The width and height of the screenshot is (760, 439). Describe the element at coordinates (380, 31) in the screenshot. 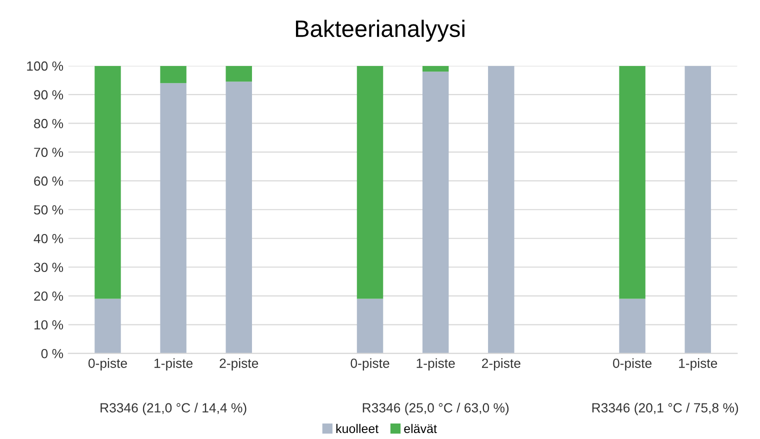

I see `chart-title: Bakteerianalyysi` at that location.